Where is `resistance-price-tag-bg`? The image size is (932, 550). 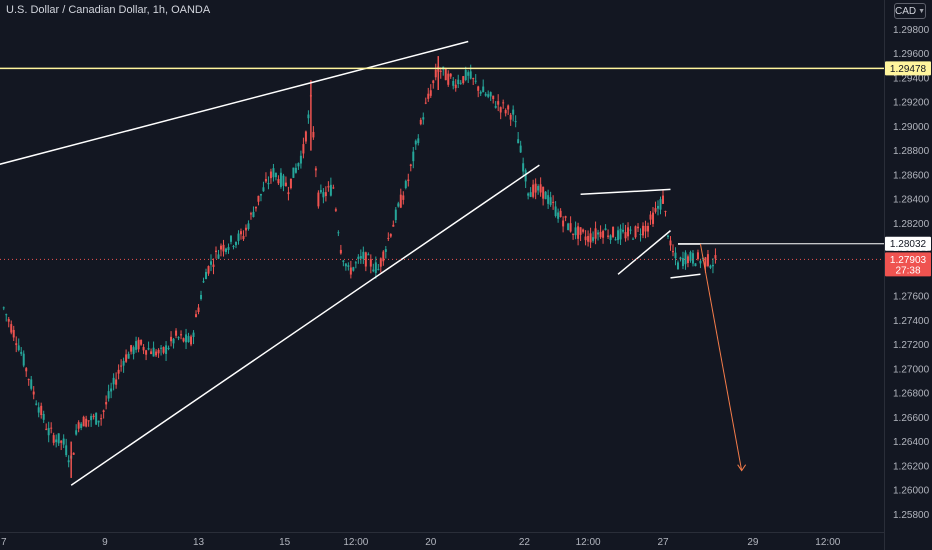
resistance-price-tag-bg is located at coordinates (908, 68).